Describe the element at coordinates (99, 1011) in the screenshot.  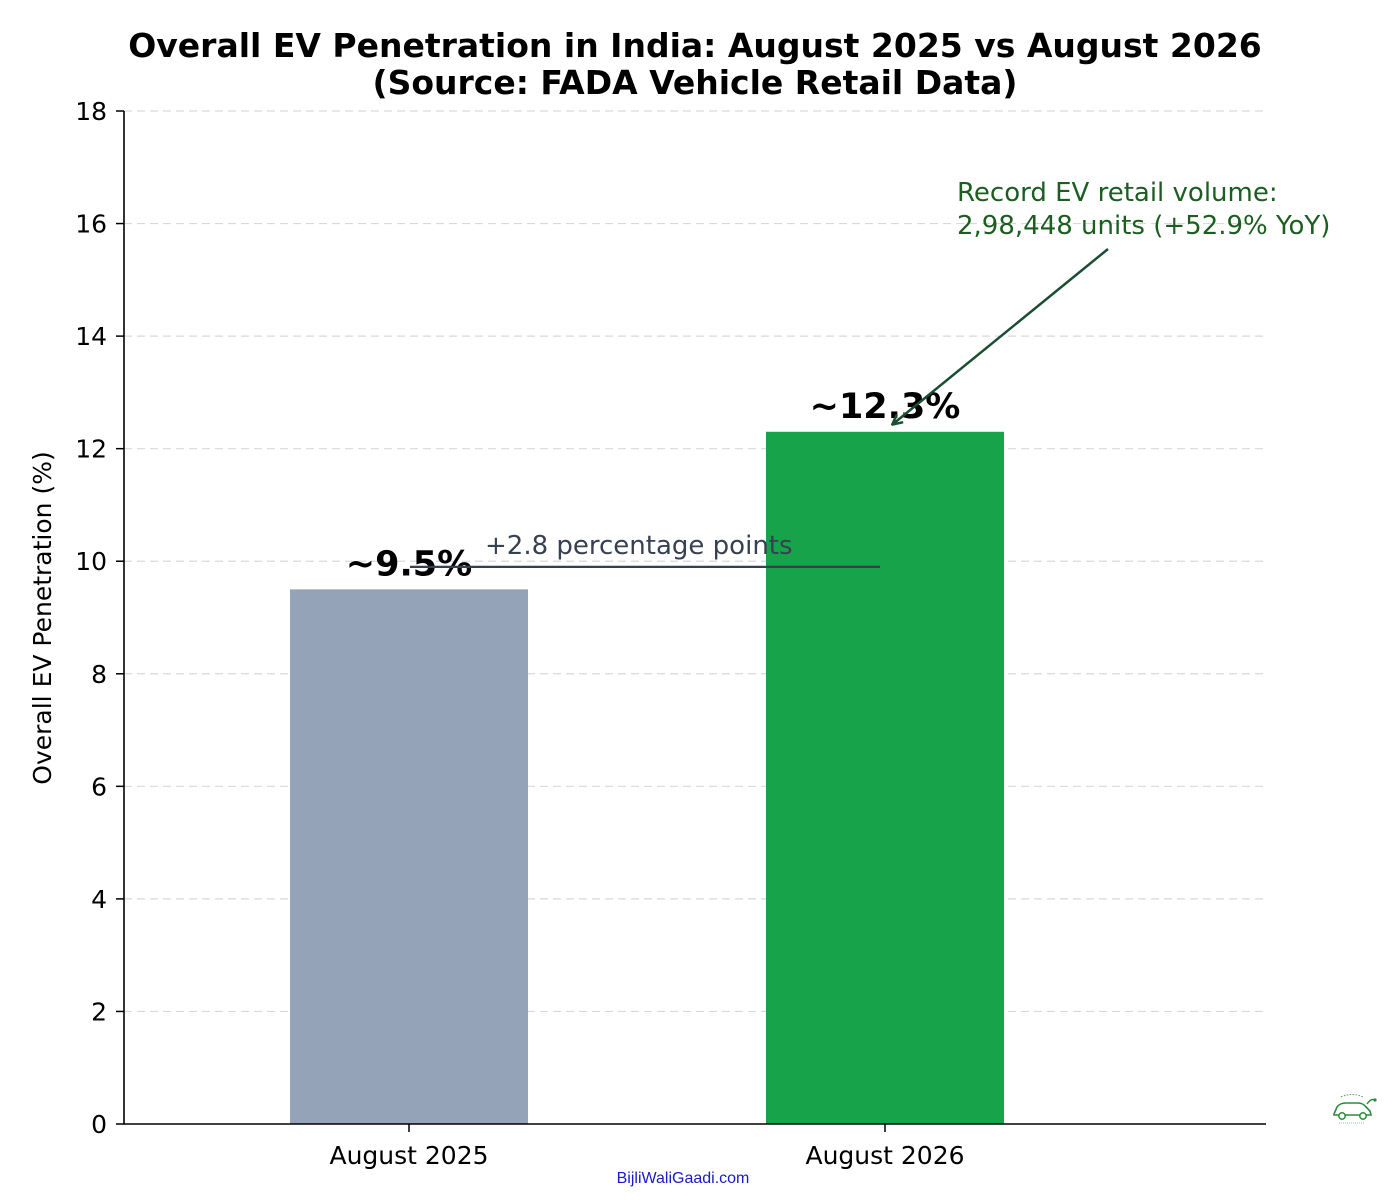
I see `y-tick-label: 2` at that location.